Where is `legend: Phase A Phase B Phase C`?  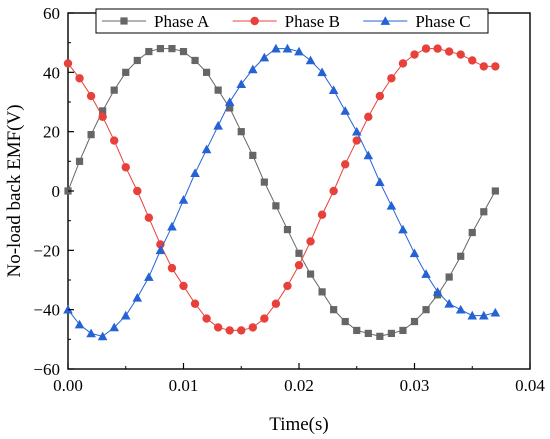
legend: Phase A Phase B Phase C is located at coordinates (292, 21).